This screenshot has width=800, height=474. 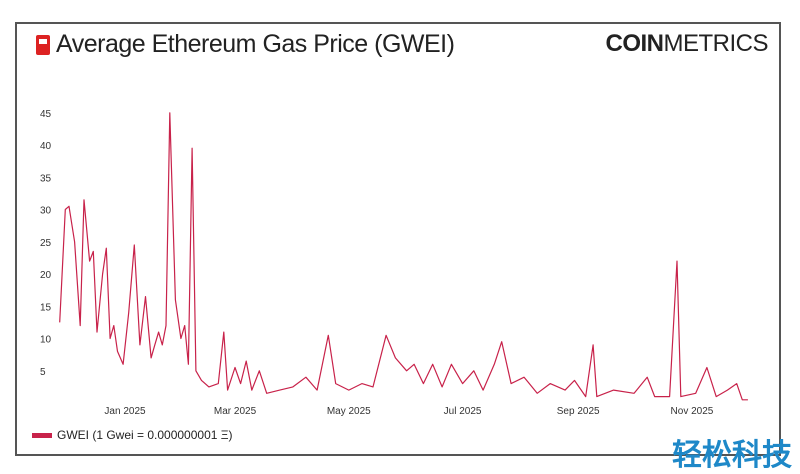 What do you see at coordinates (732, 452) in the screenshot?
I see `watermark: 轻松科技` at bounding box center [732, 452].